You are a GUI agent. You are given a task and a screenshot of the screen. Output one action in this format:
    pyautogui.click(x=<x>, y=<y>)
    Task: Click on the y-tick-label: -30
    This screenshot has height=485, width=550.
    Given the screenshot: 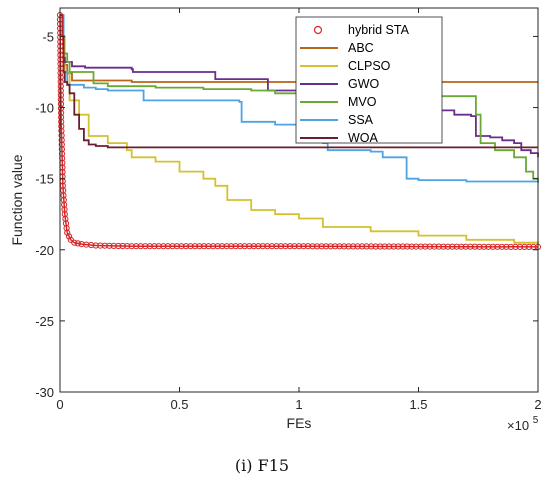 What is the action you would take?
    pyautogui.click(x=44, y=392)
    